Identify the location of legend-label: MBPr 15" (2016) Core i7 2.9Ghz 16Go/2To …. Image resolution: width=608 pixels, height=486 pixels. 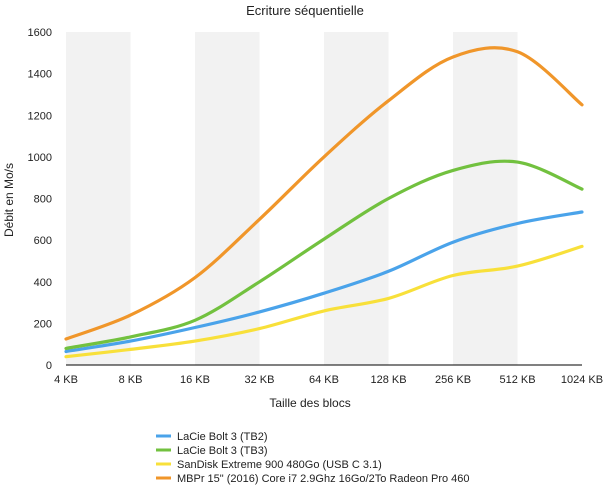
(323, 479).